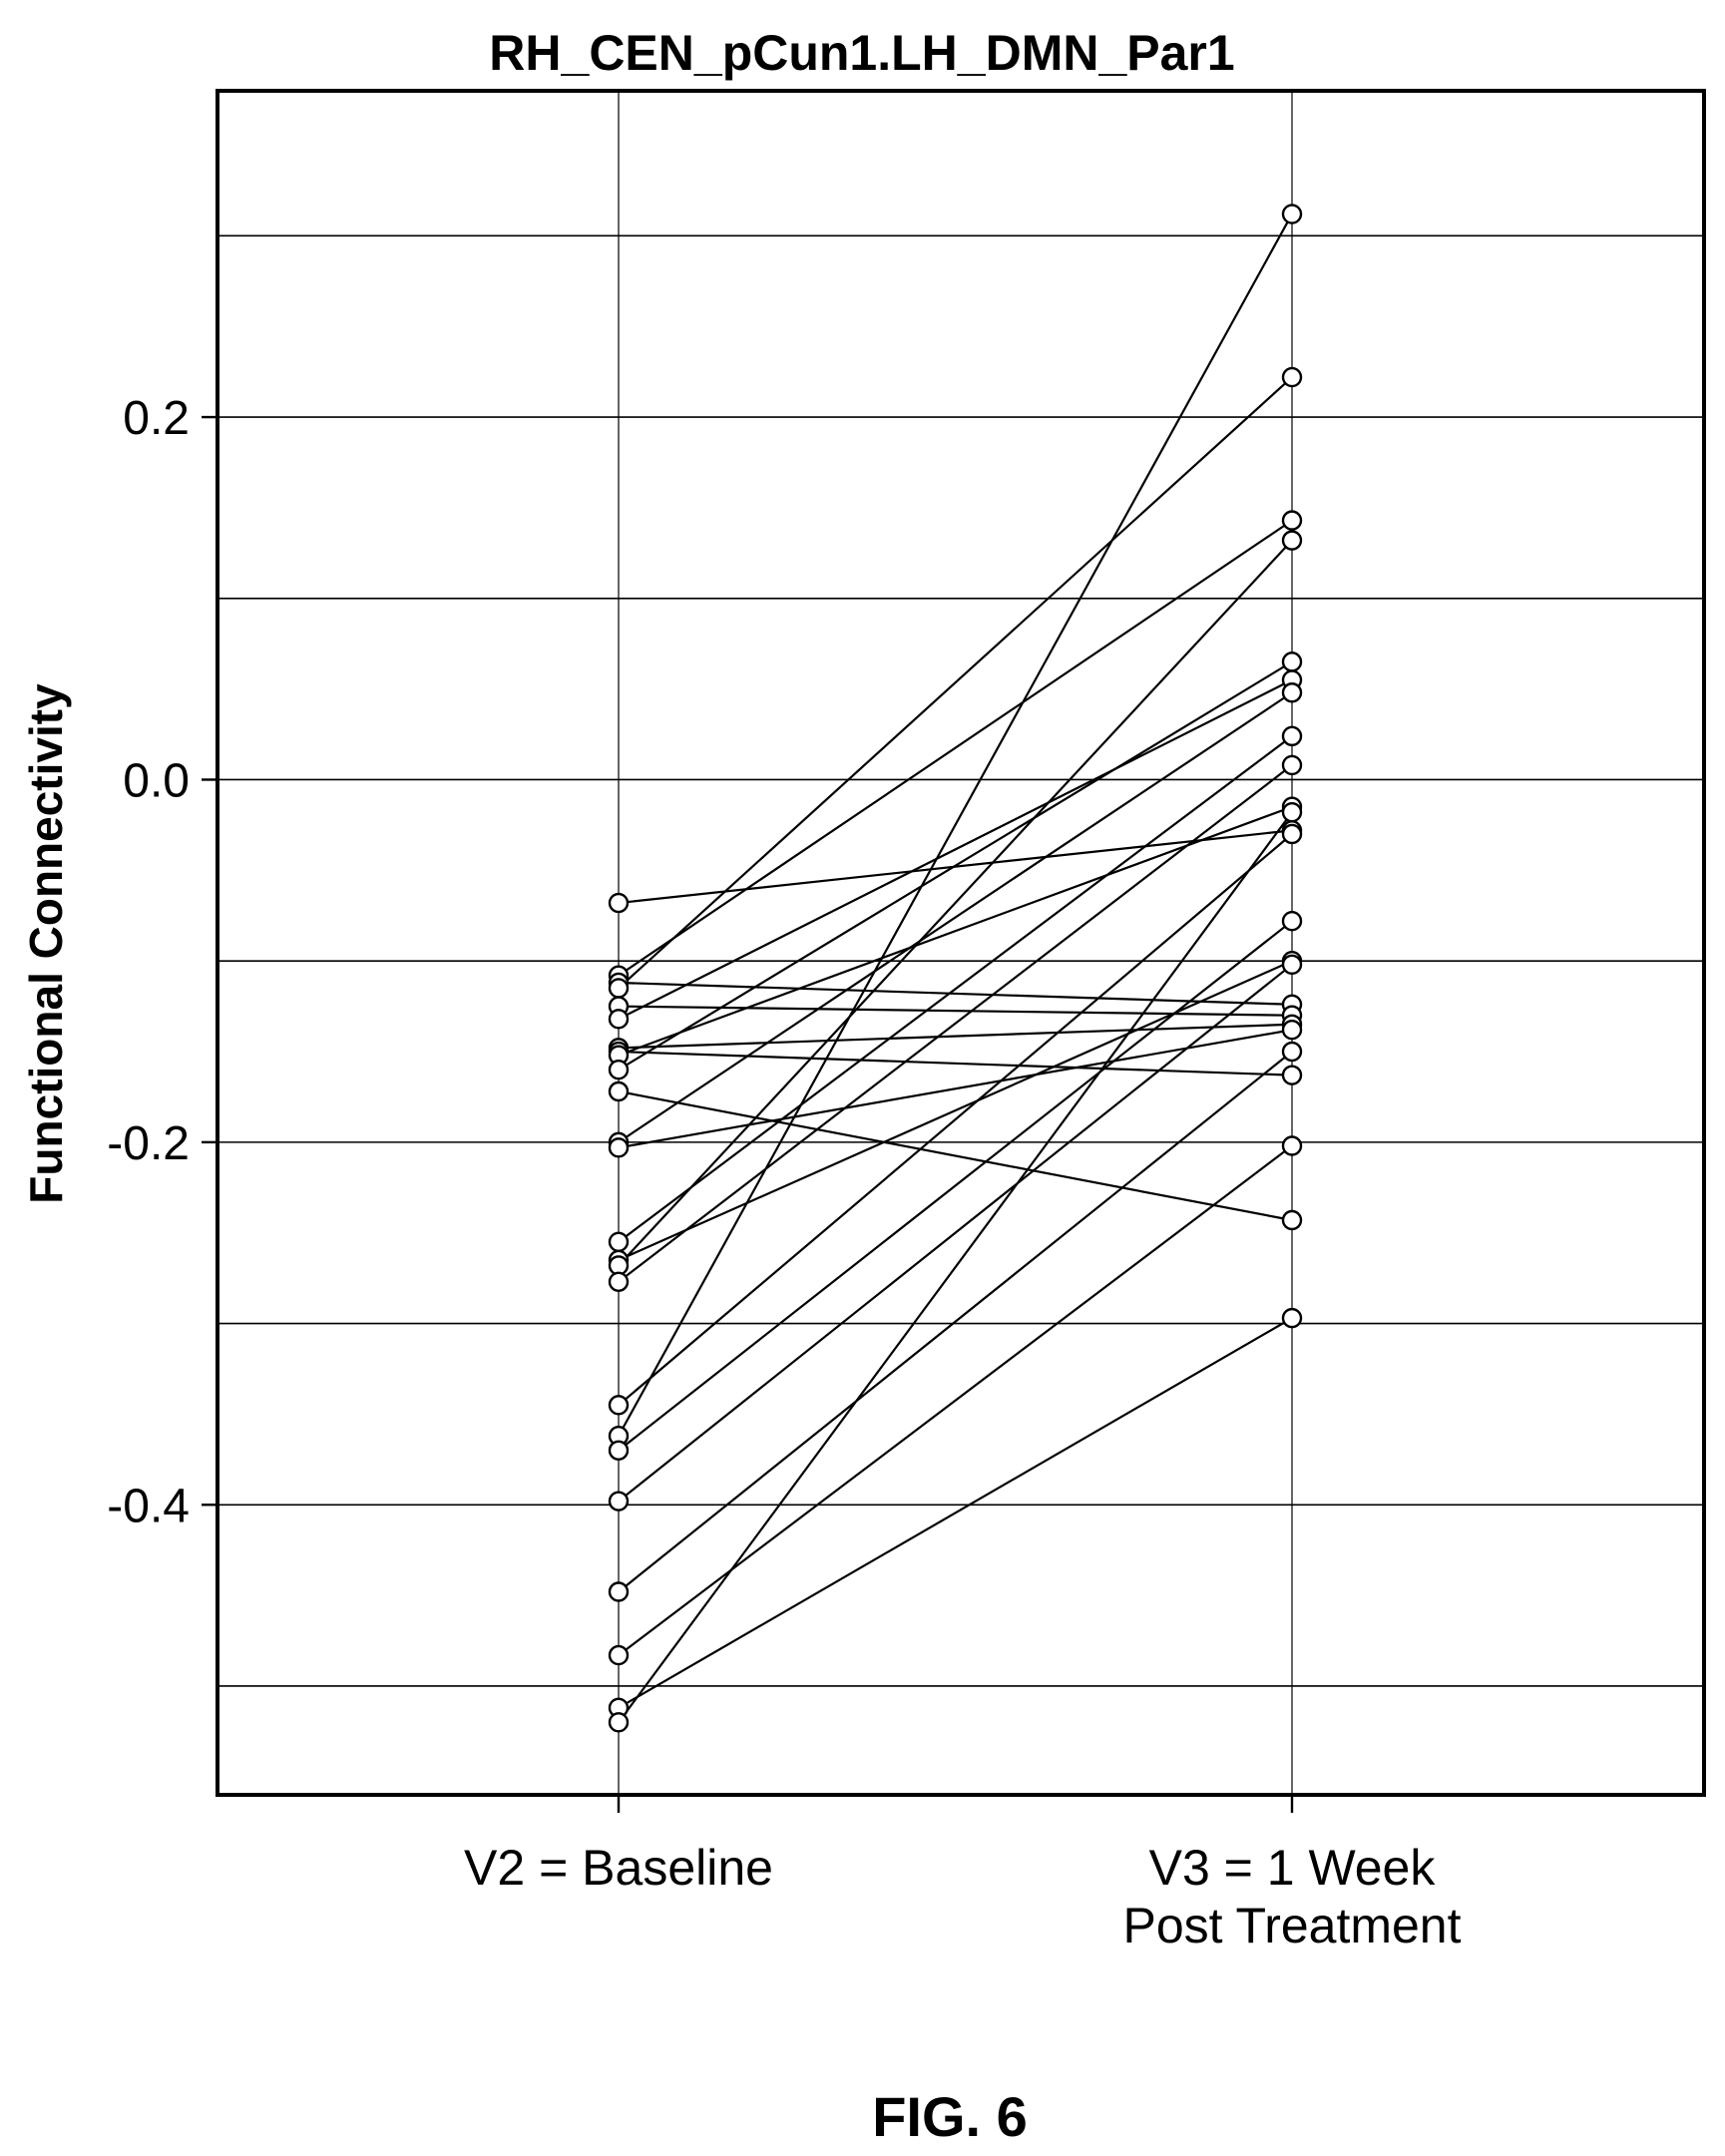 Image resolution: width=1725 pixels, height=2156 pixels. I want to click on x-tick-label-line-1-0: V3 = 1 Week, so click(1293, 1868).